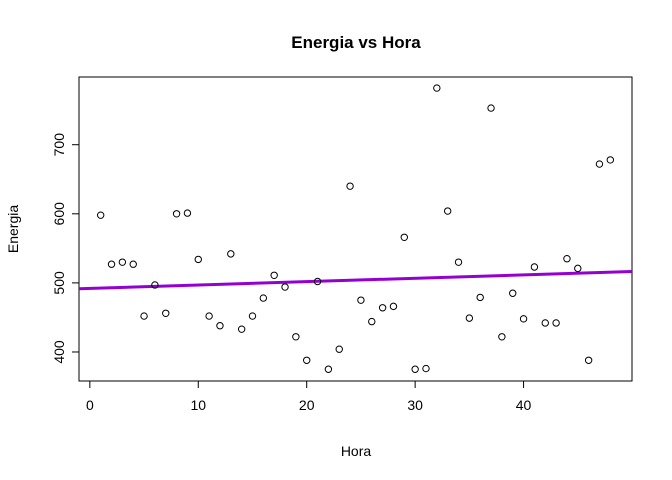 The image size is (672, 480). I want to click on y-tick-label: 700, so click(59, 145).